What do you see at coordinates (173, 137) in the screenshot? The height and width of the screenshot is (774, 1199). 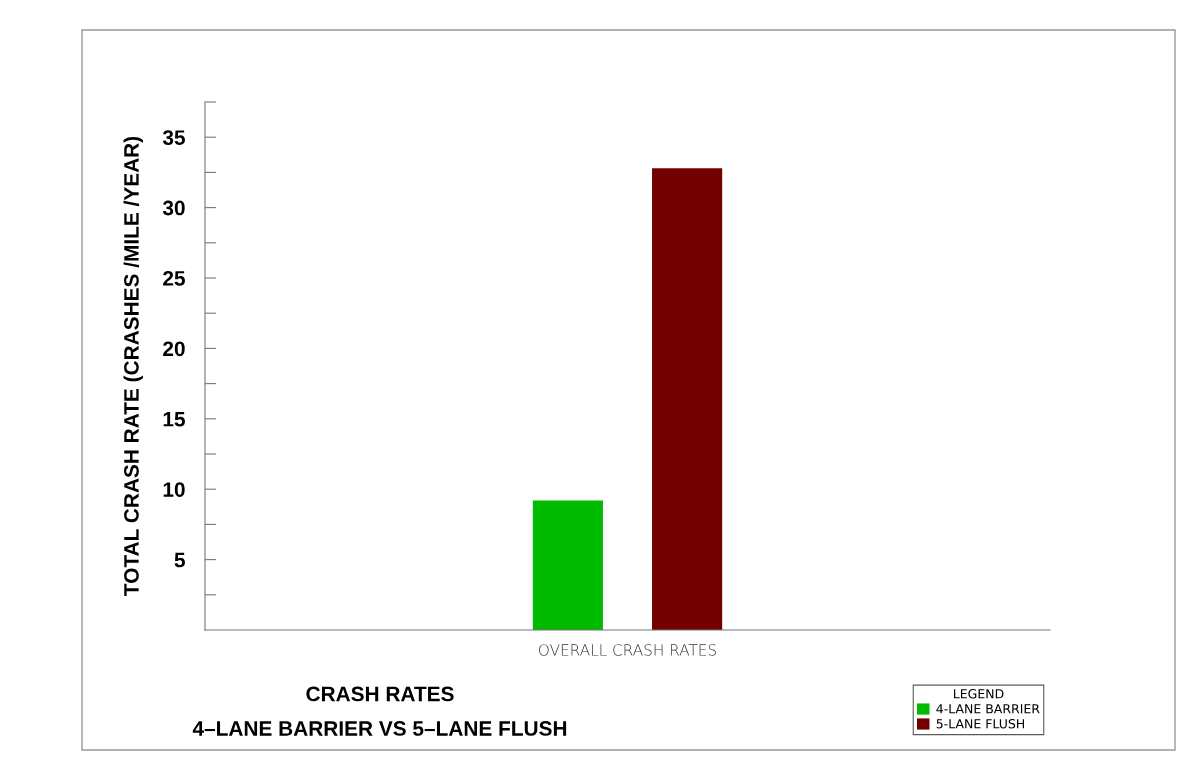 I see `y-tick-label: 35` at bounding box center [173, 137].